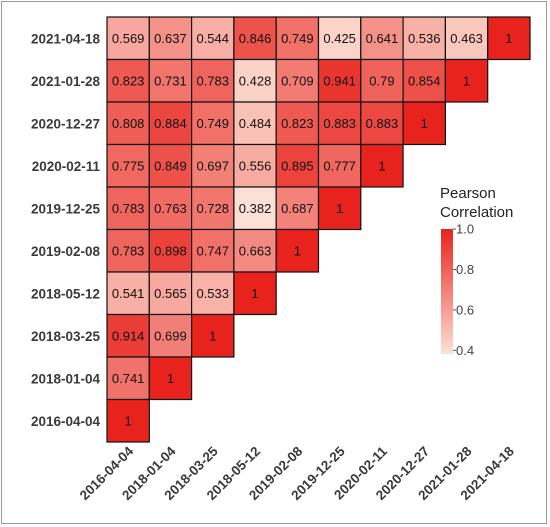  I want to click on cell-value-label: 0.463, so click(466, 38).